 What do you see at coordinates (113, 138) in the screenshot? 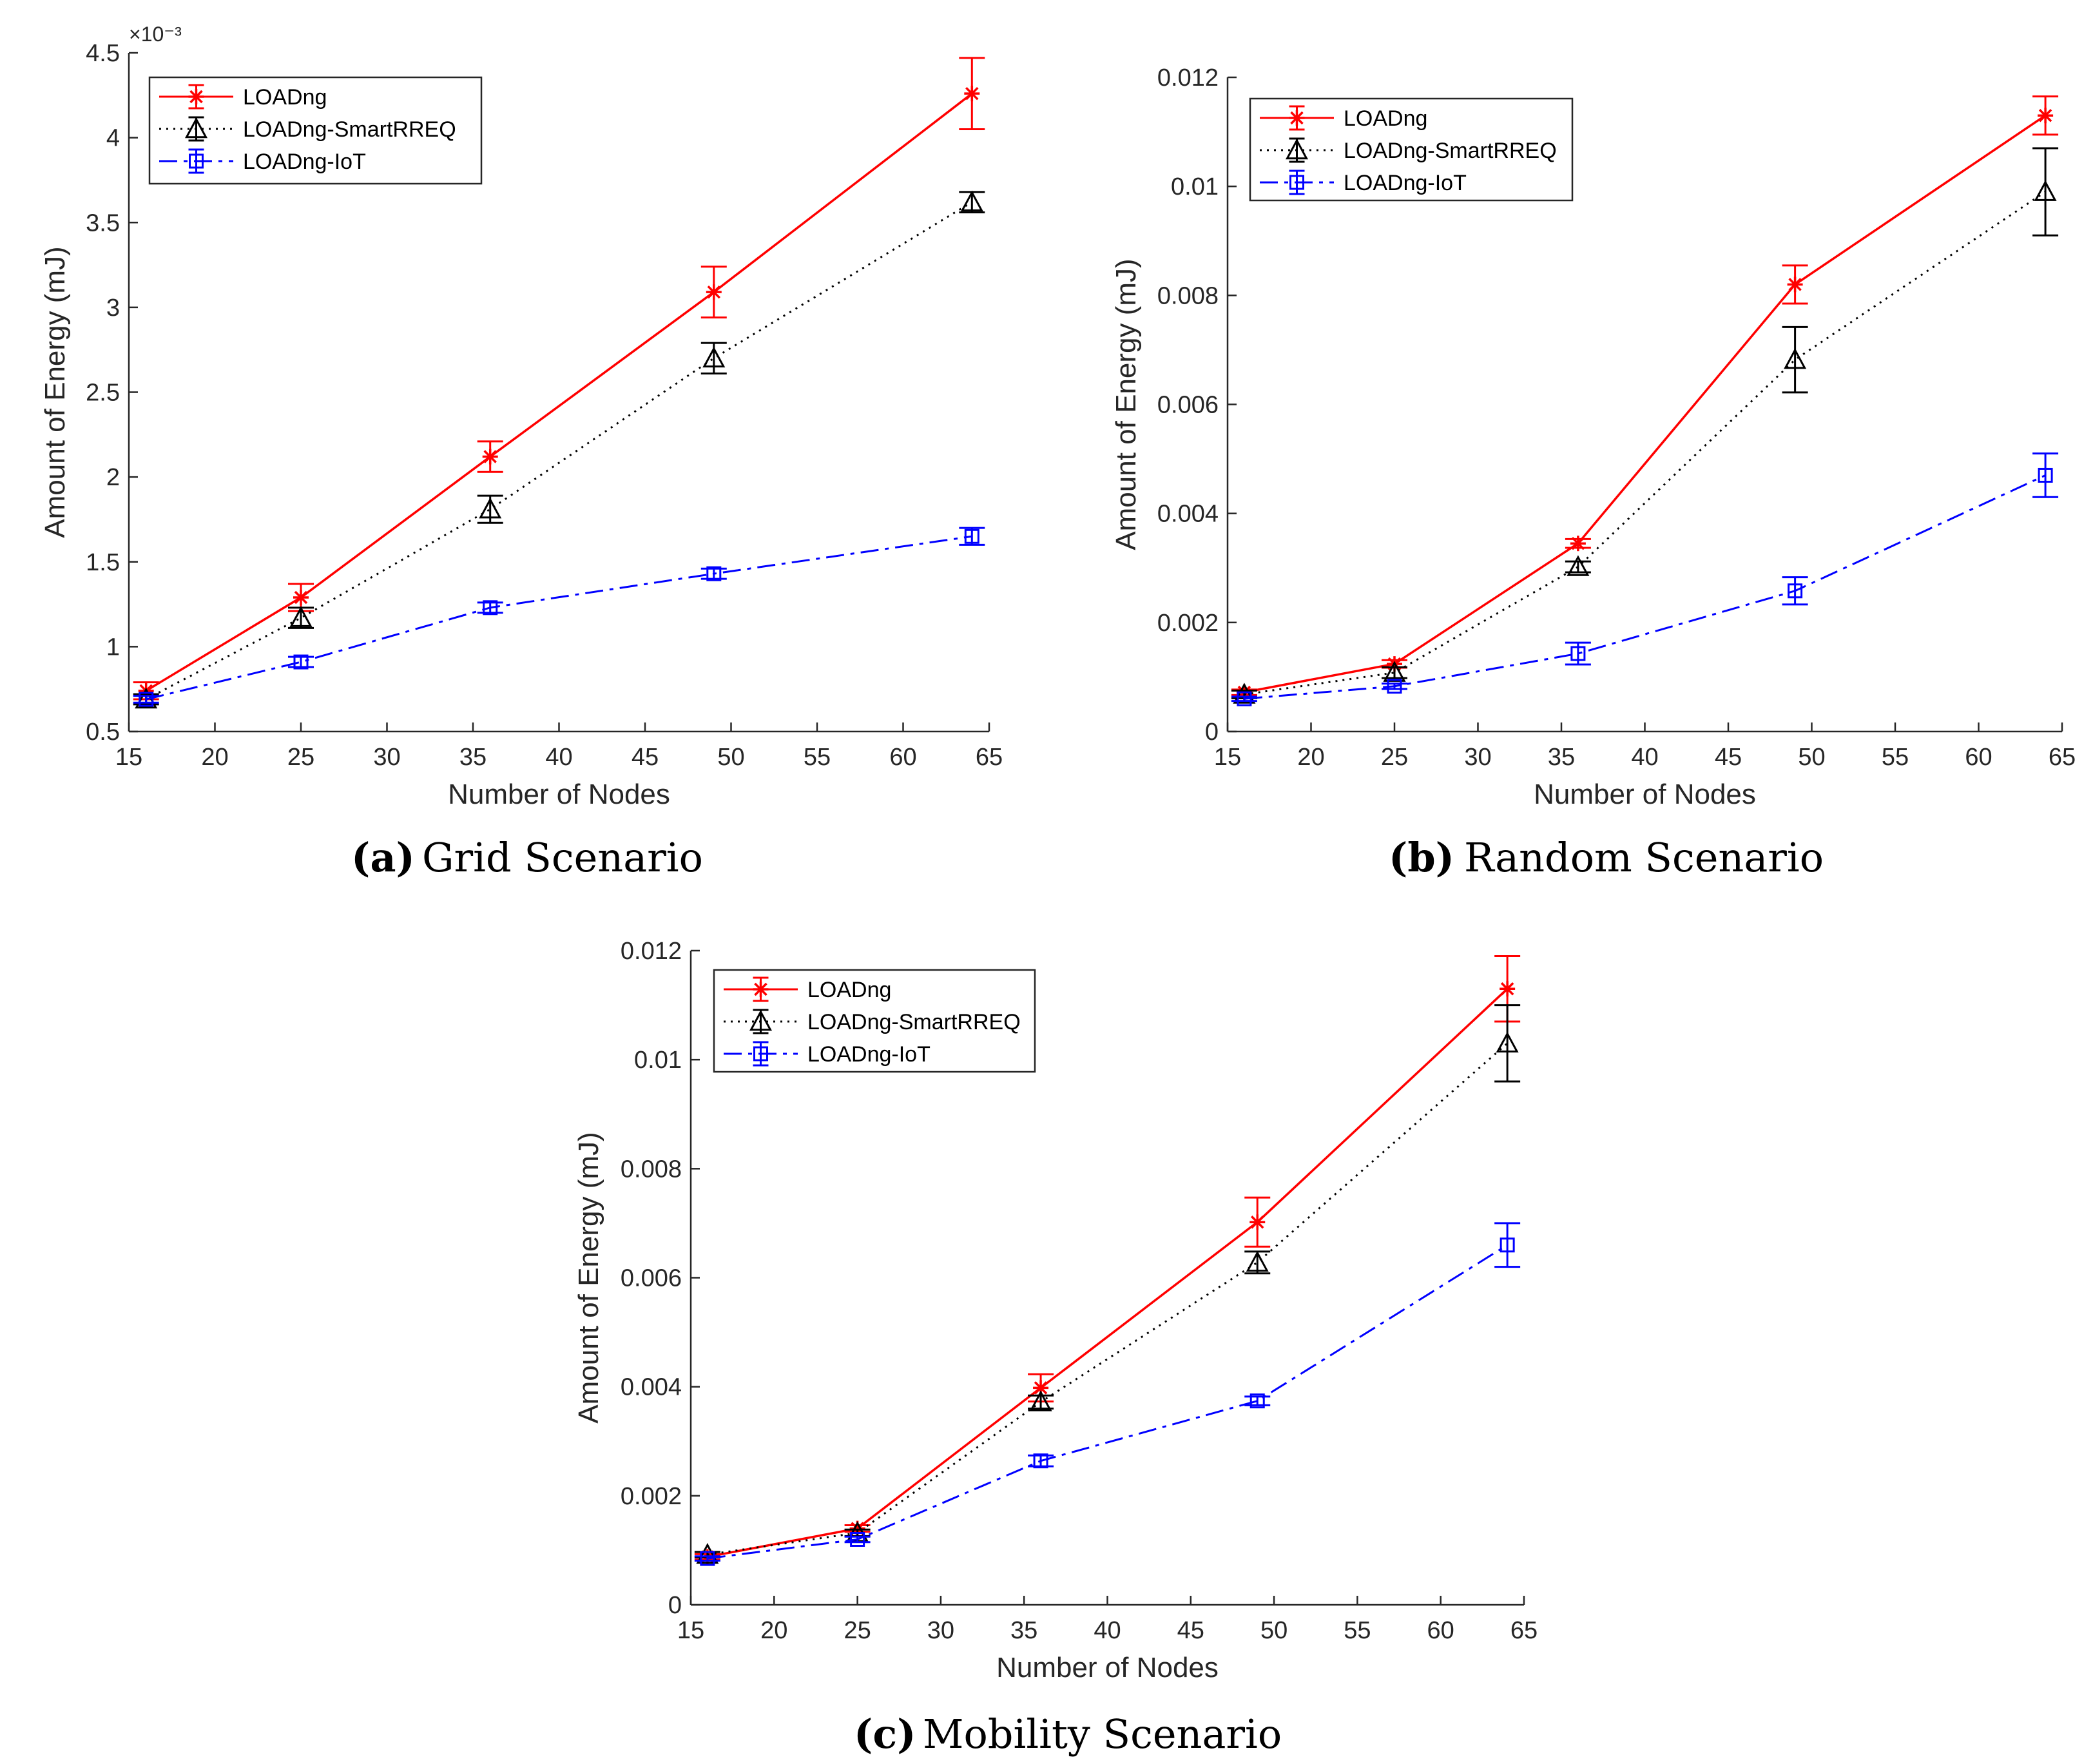
I see `y-tick-label: 4` at bounding box center [113, 138].